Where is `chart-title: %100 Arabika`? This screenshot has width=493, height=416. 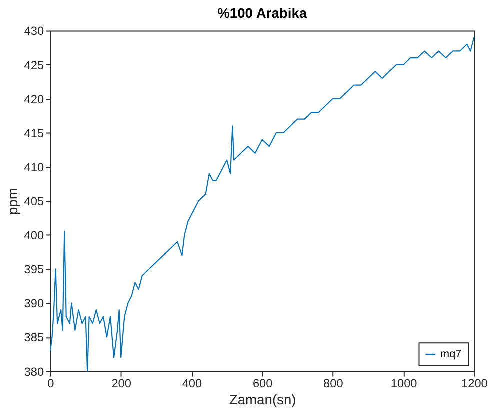 chart-title: %100 Arabika is located at coordinates (263, 12).